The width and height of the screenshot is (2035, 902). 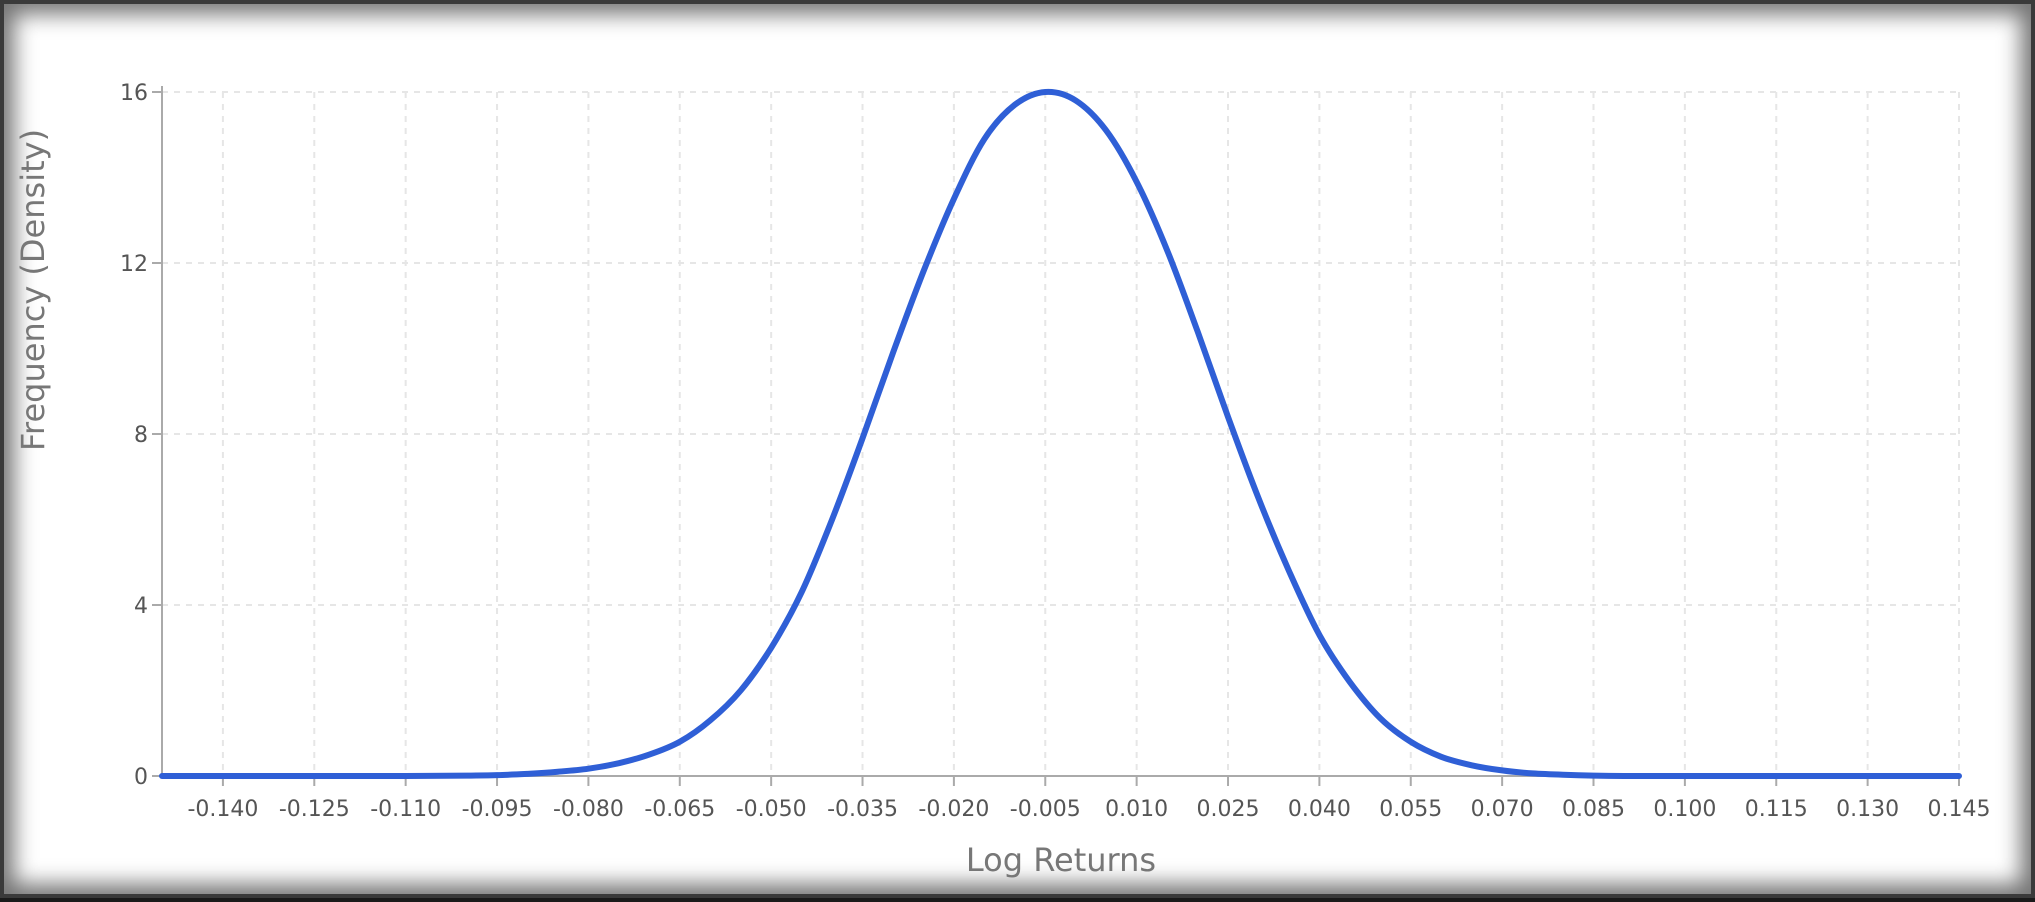 What do you see at coordinates (134, 264) in the screenshot?
I see `y-tick-label: 12` at bounding box center [134, 264].